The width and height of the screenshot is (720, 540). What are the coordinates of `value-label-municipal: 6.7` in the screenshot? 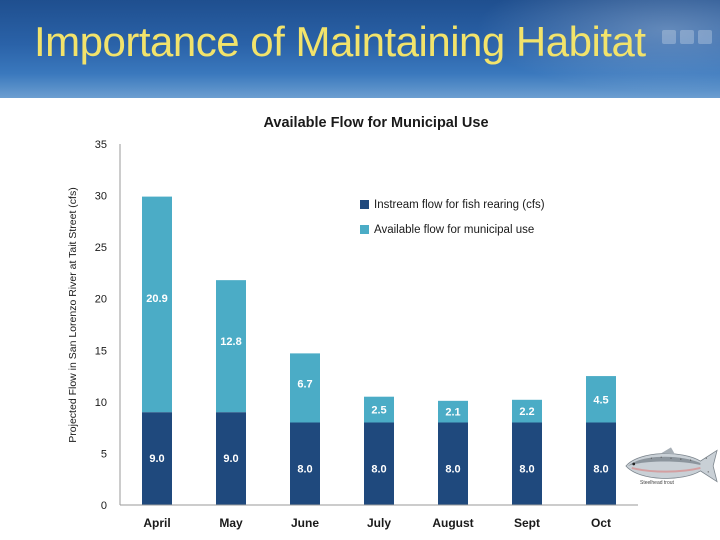 It's located at (304, 384).